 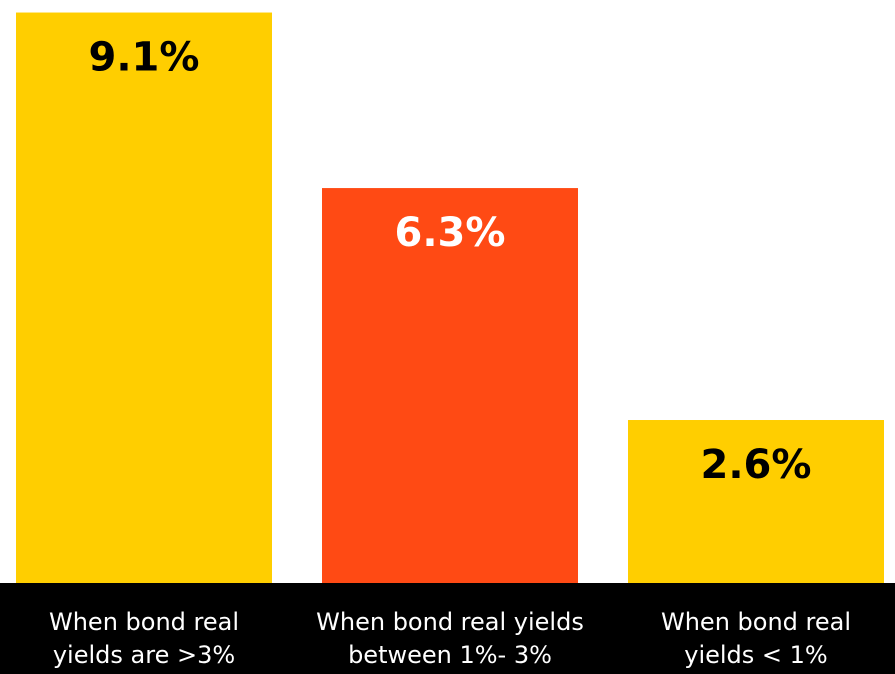 What do you see at coordinates (144, 638) in the screenshot?
I see `category-label-1: When bond real yields are >3%` at bounding box center [144, 638].